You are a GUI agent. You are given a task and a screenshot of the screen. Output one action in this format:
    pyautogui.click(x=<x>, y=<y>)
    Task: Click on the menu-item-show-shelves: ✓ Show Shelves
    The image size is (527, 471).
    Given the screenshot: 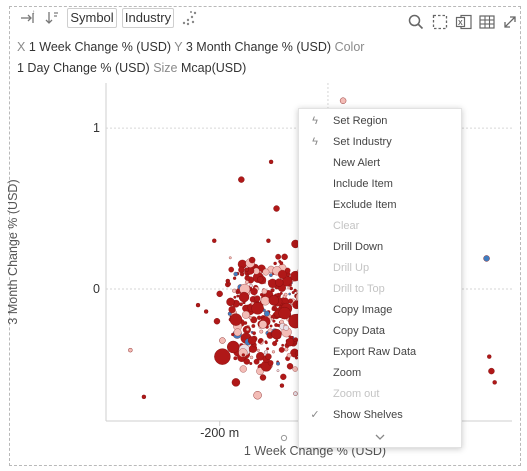 What is the action you would take?
    pyautogui.click(x=380, y=415)
    